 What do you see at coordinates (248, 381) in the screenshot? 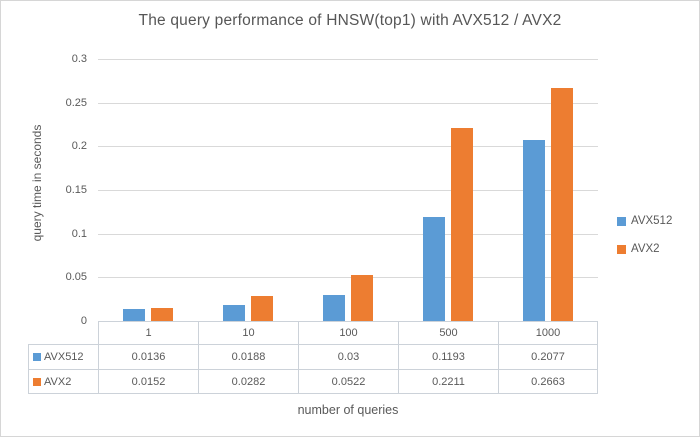
I see `table-value-cell: 0.0282` at bounding box center [248, 381].